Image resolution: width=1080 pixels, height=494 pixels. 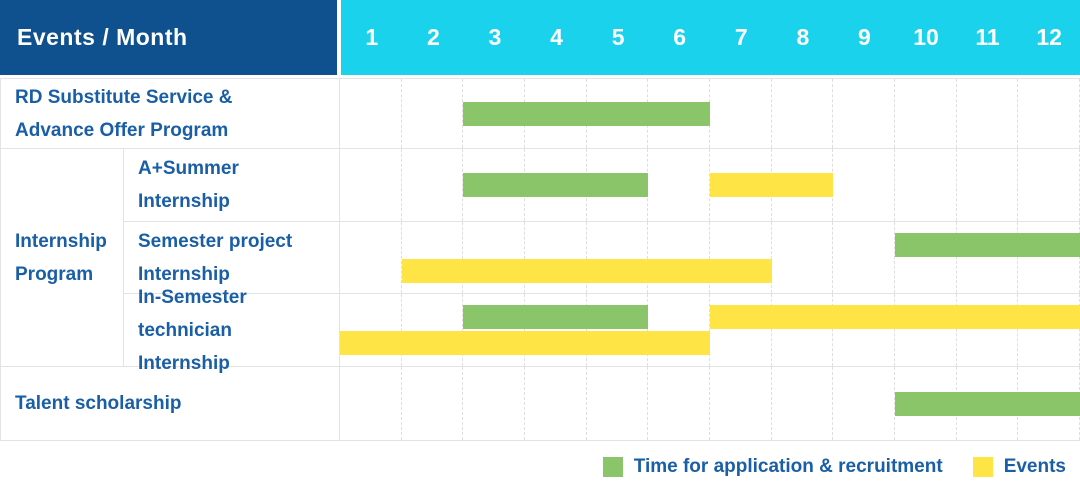 What do you see at coordinates (926, 37) in the screenshot?
I see `month-label: 10` at bounding box center [926, 37].